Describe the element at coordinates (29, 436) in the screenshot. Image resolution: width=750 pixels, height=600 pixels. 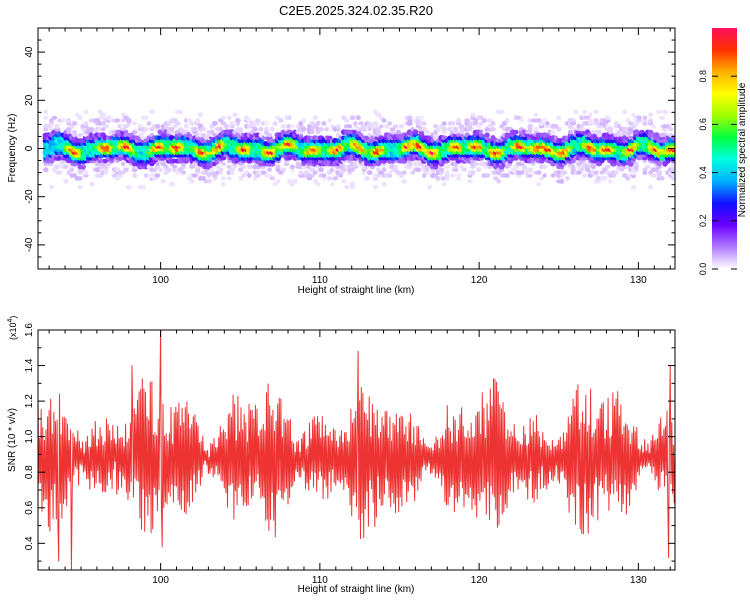
I see `snr-ytick-label: 1.0` at that location.